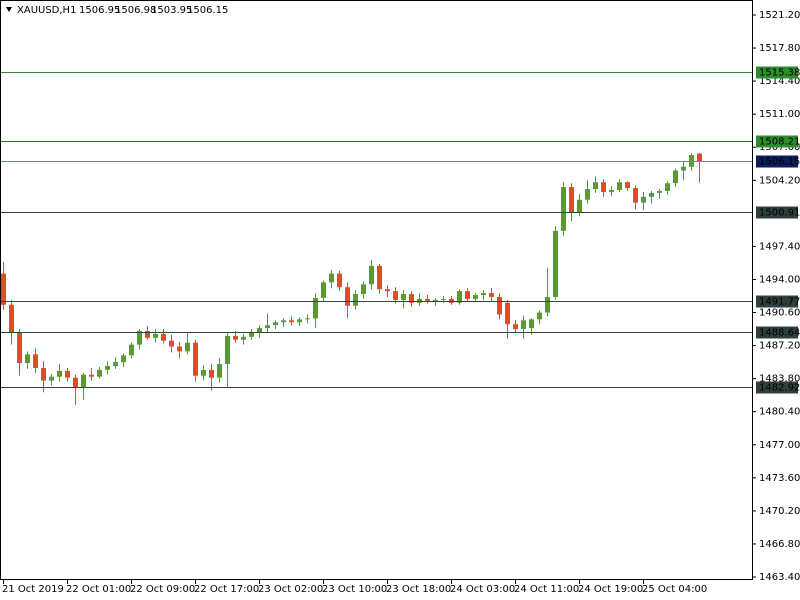 The width and height of the screenshot is (800, 600). Describe the element at coordinates (779, 142) in the screenshot. I see `level-label: 1508.21` at that location.